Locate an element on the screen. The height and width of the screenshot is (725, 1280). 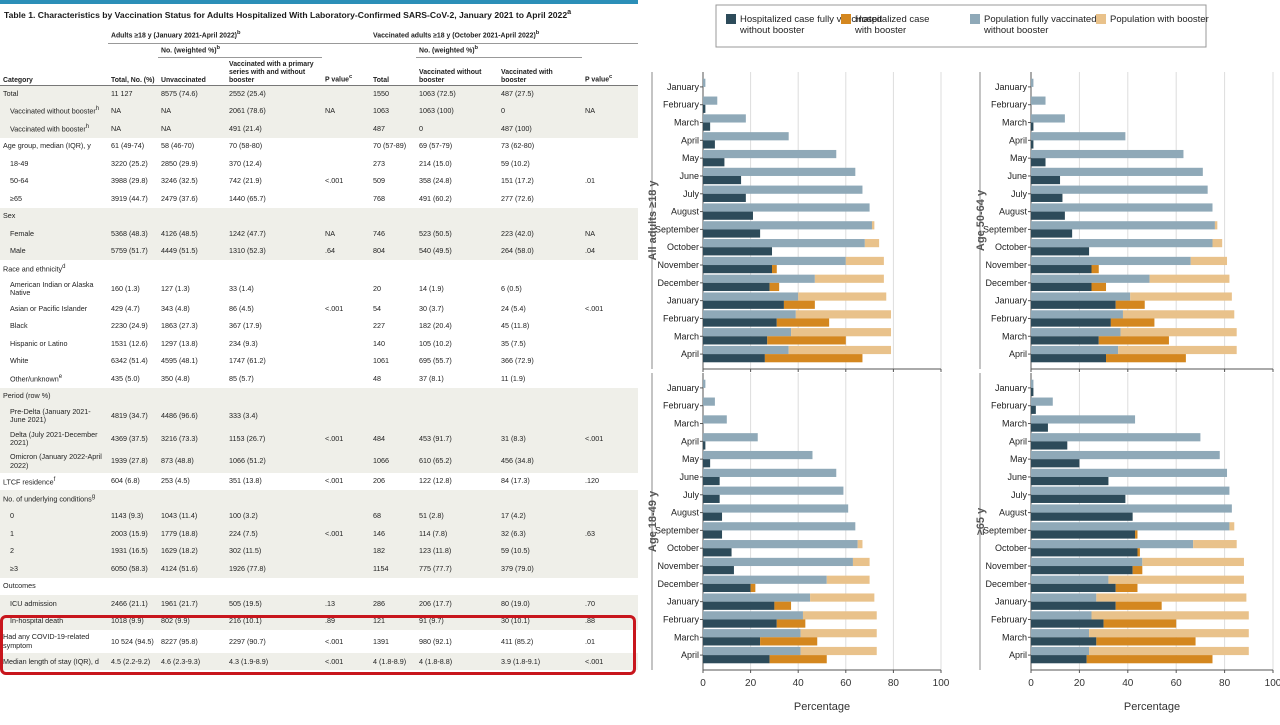
table-cell: 5759 (51.7) is located at coordinates (133, 251).